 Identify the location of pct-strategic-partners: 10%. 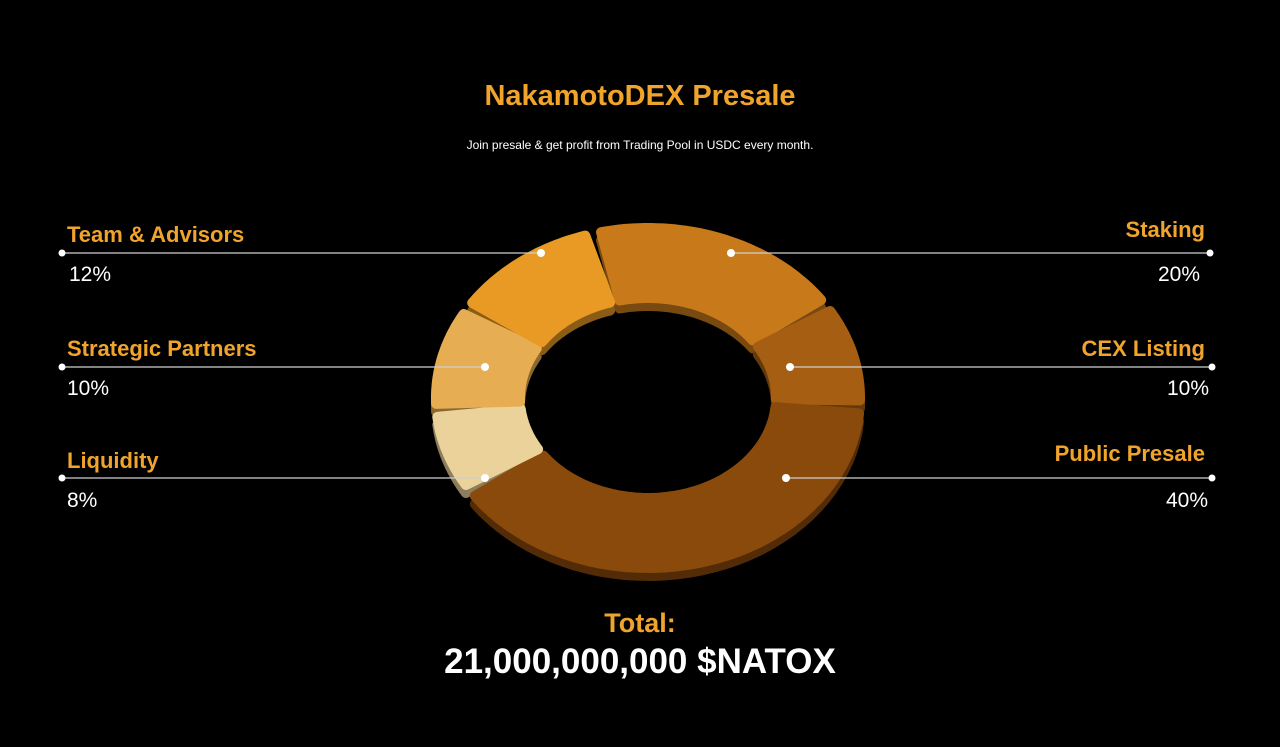
(88, 388).